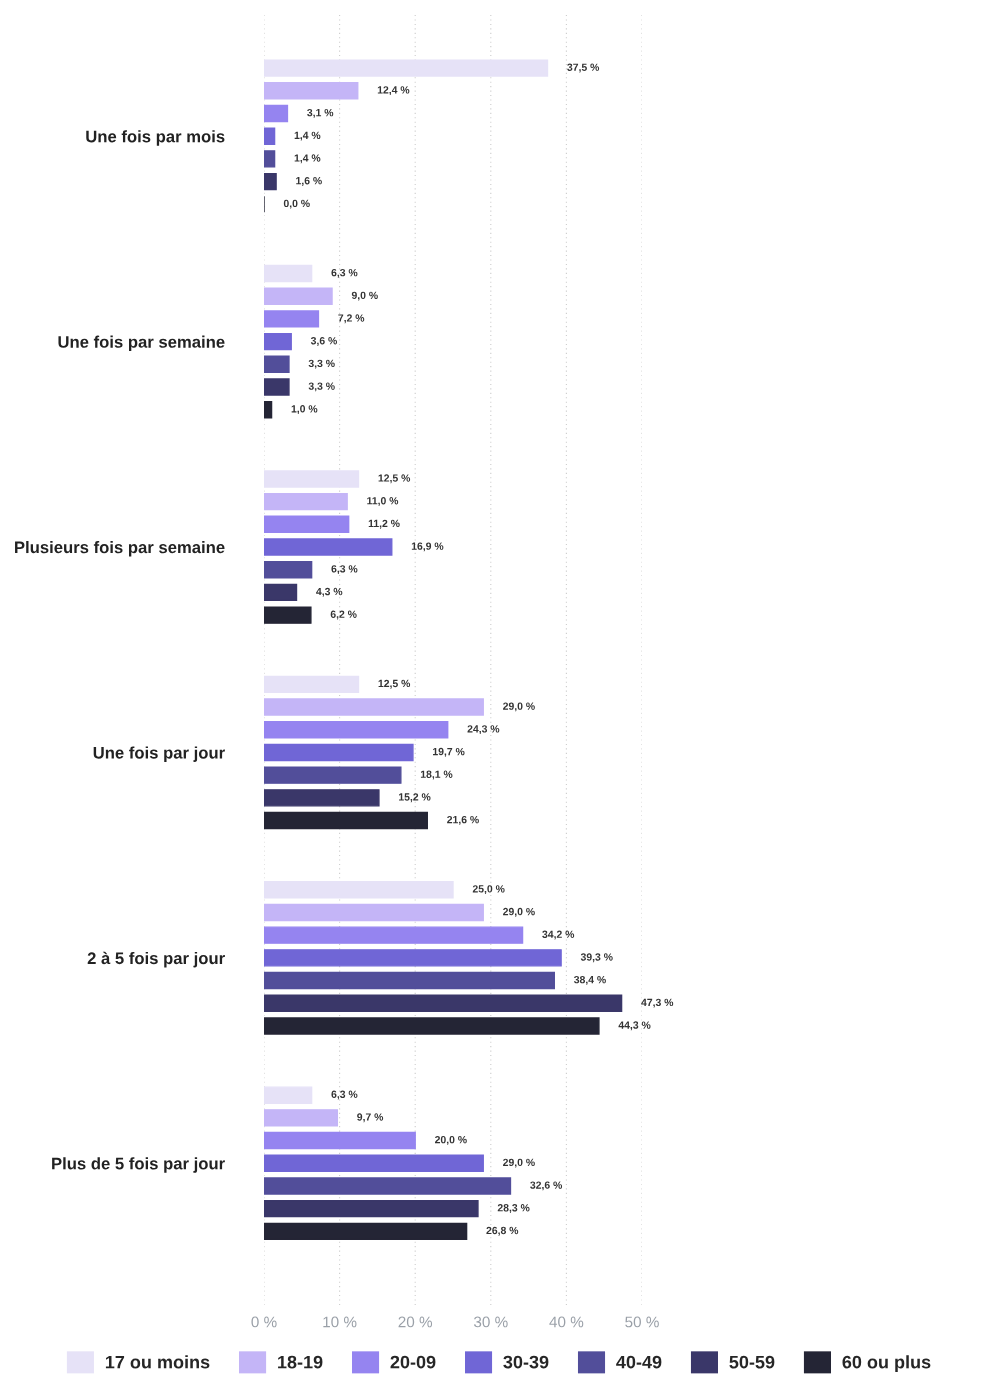 The image size is (998, 1386). Describe the element at coordinates (526, 1362) in the screenshot. I see `legend-label: 30-39` at that location.